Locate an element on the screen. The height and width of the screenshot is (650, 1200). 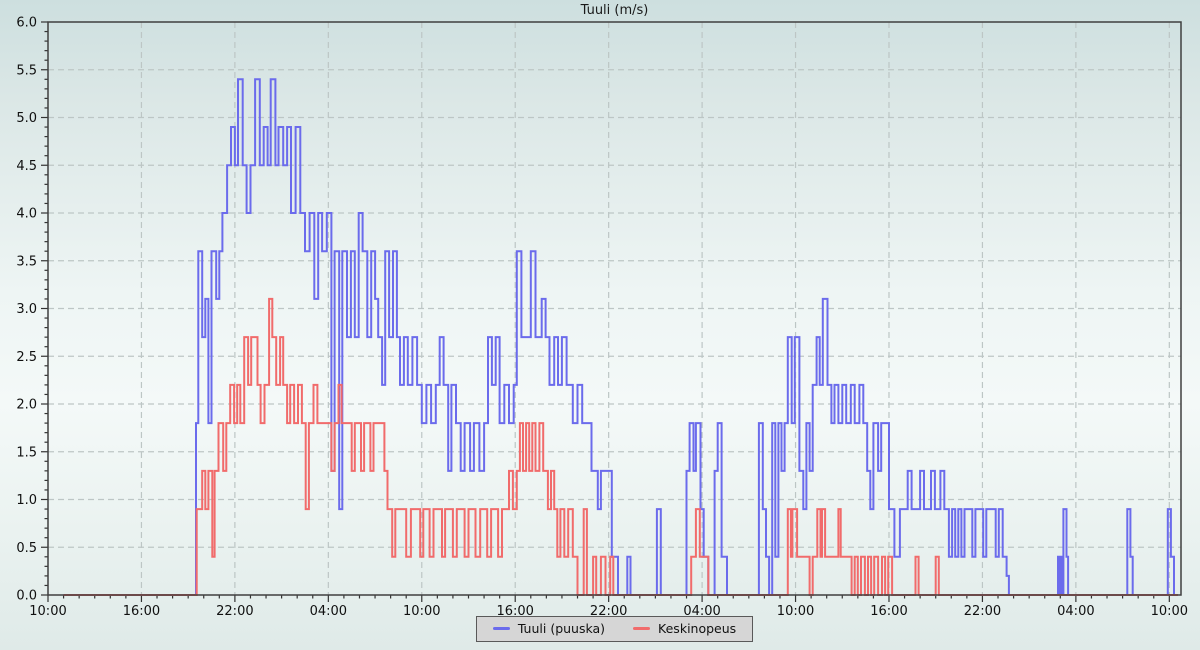
legend-swatch-gust-icon is located at coordinates (501, 628).